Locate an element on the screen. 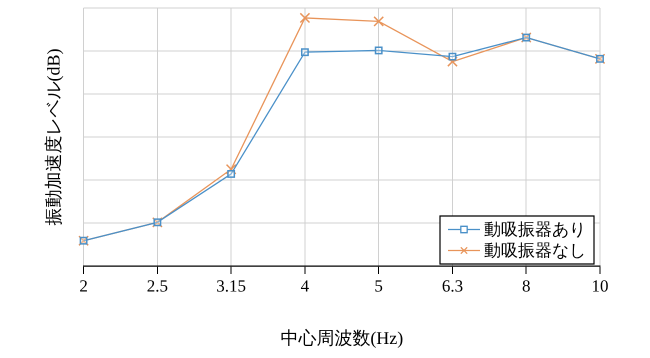 This screenshot has height=358, width=650. x-tick-label: 5 is located at coordinates (378, 286).